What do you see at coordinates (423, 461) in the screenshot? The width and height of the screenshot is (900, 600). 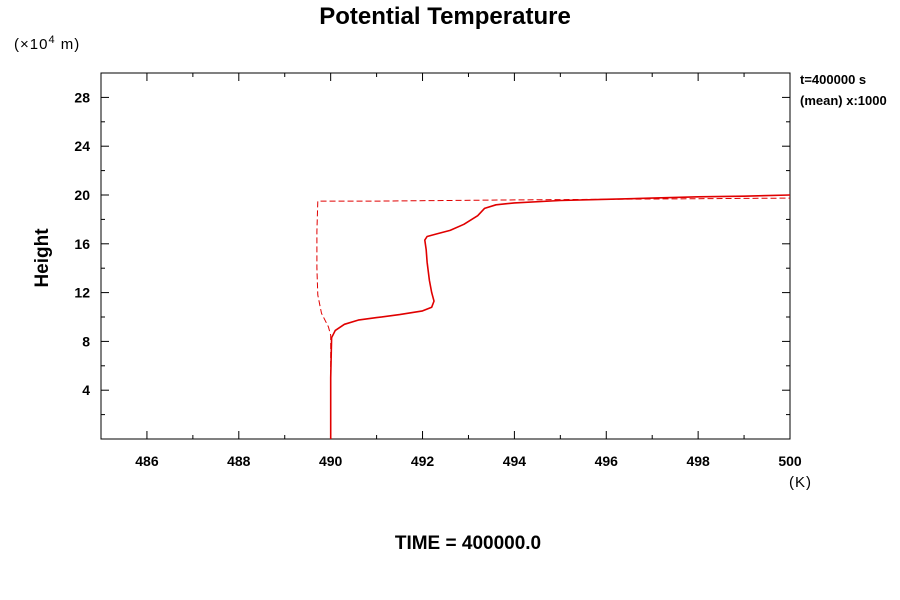 I see `x-tick-label: 492` at bounding box center [423, 461].